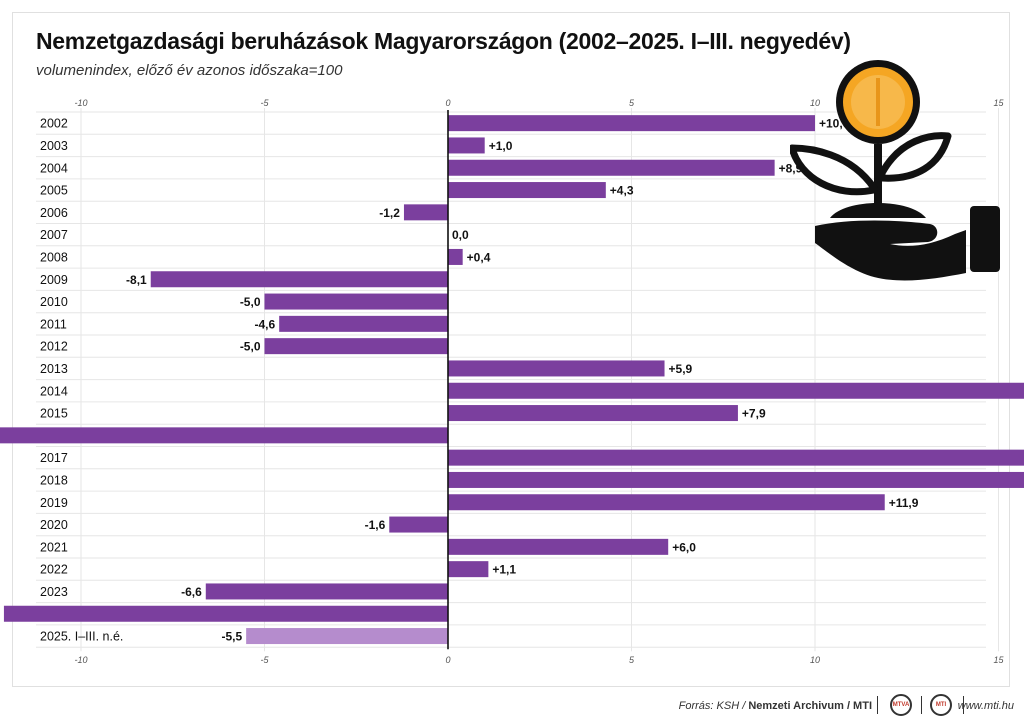 This screenshot has width=1024, height=720. What do you see at coordinates (904, 503) in the screenshot?
I see `data-label: +11,9` at bounding box center [904, 503].